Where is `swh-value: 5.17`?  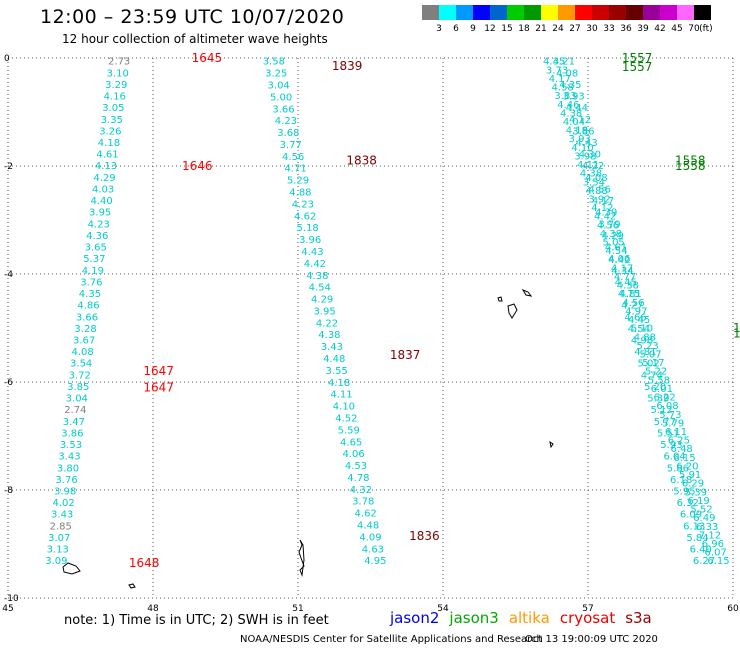 swh-value: 5.17 is located at coordinates (653, 363).